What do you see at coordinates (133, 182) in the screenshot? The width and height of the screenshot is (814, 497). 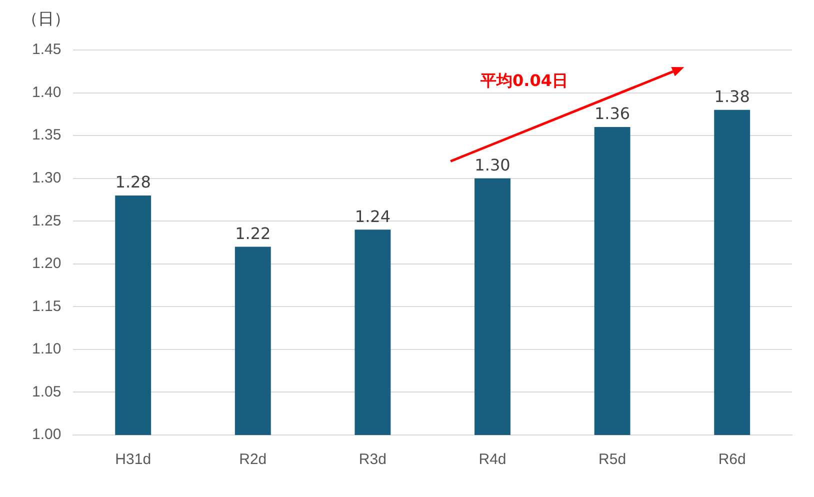 I see `data-label: 1.28` at bounding box center [133, 182].